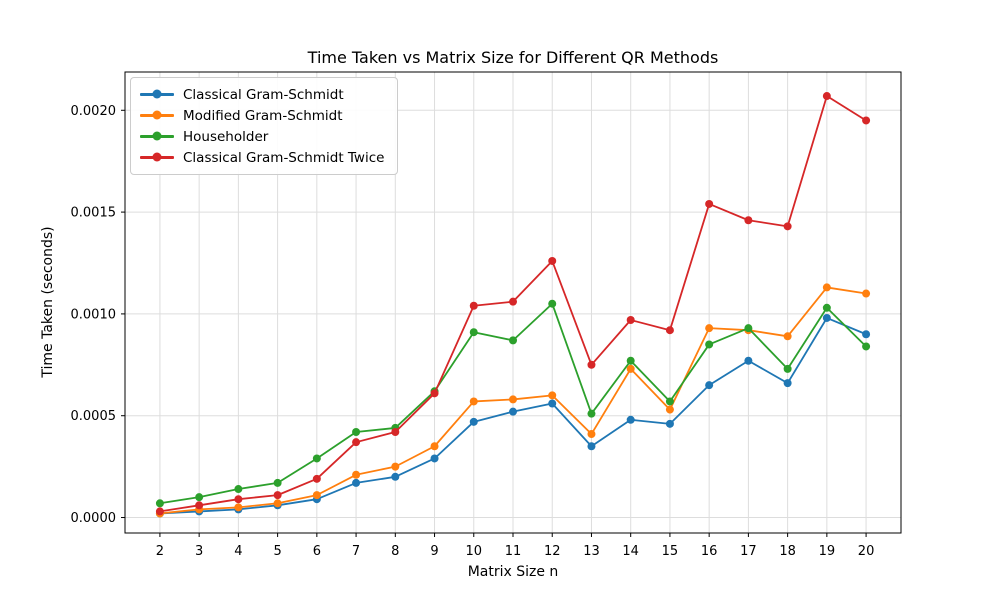 The image size is (1000, 600). What do you see at coordinates (395, 551) in the screenshot?
I see `x-tick-label: 8` at bounding box center [395, 551].